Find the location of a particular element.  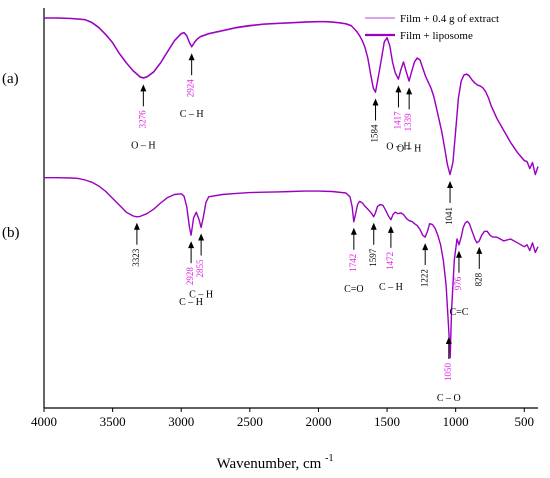

x-tick-label: 3000 is located at coordinates (181, 421).